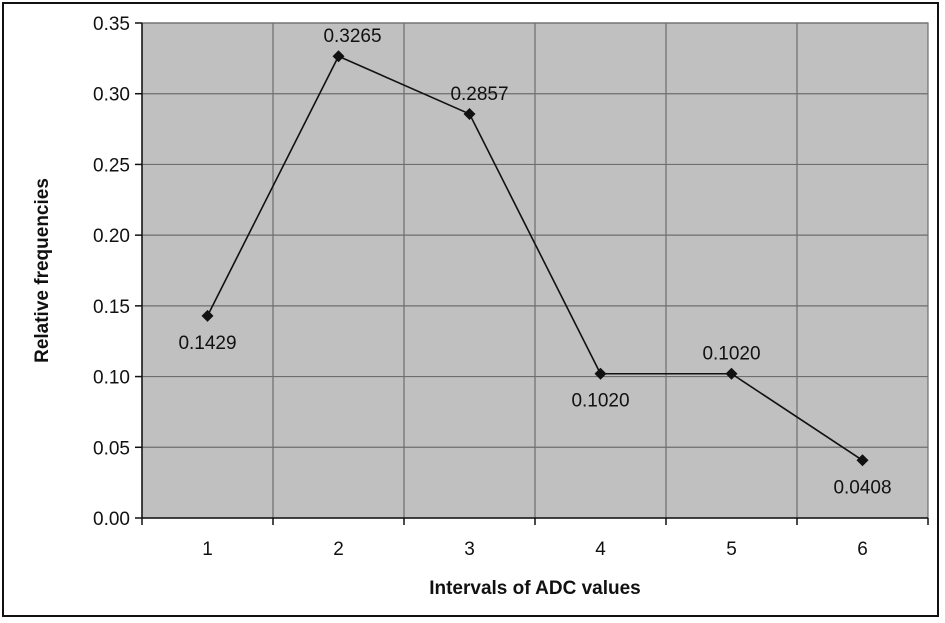 Image resolution: width=945 pixels, height=623 pixels. What do you see at coordinates (111, 307) in the screenshot?
I see `y-tick-label: 0.15` at bounding box center [111, 307].